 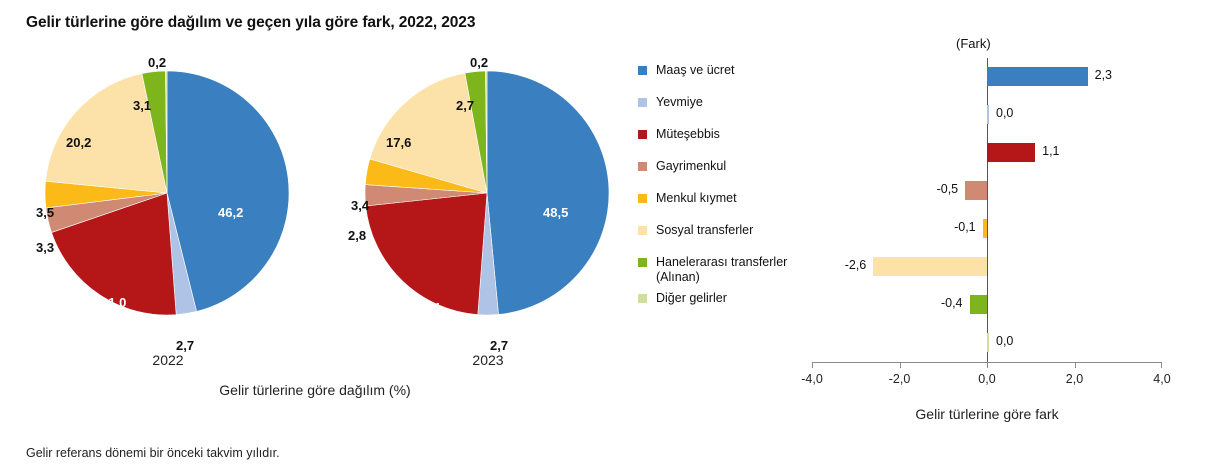 What do you see at coordinates (691, 166) in the screenshot?
I see `legend-item-label: Gayrimenkul` at bounding box center [691, 166].